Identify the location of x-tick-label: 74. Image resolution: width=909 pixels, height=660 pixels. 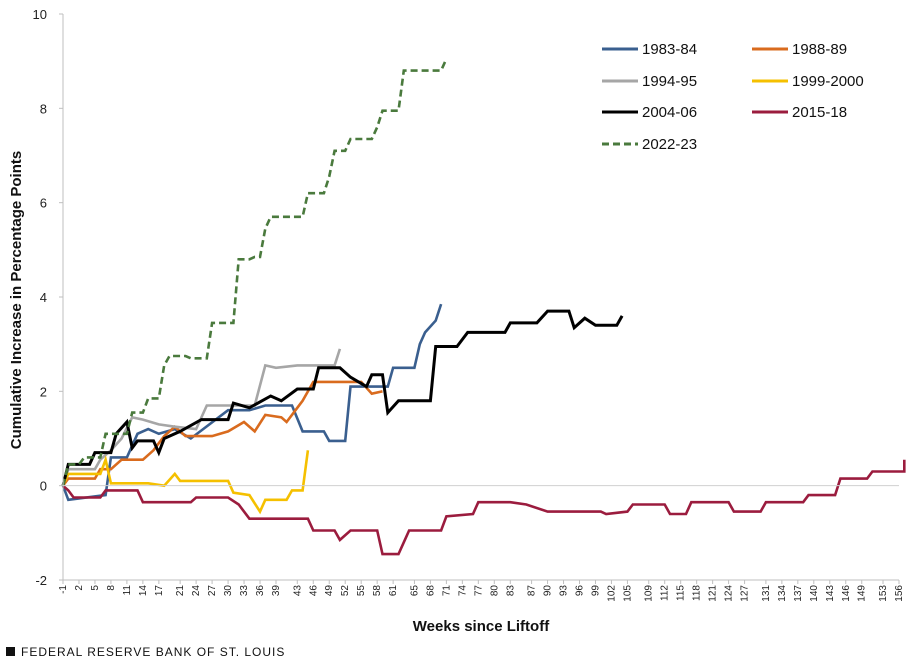
(462, 591).